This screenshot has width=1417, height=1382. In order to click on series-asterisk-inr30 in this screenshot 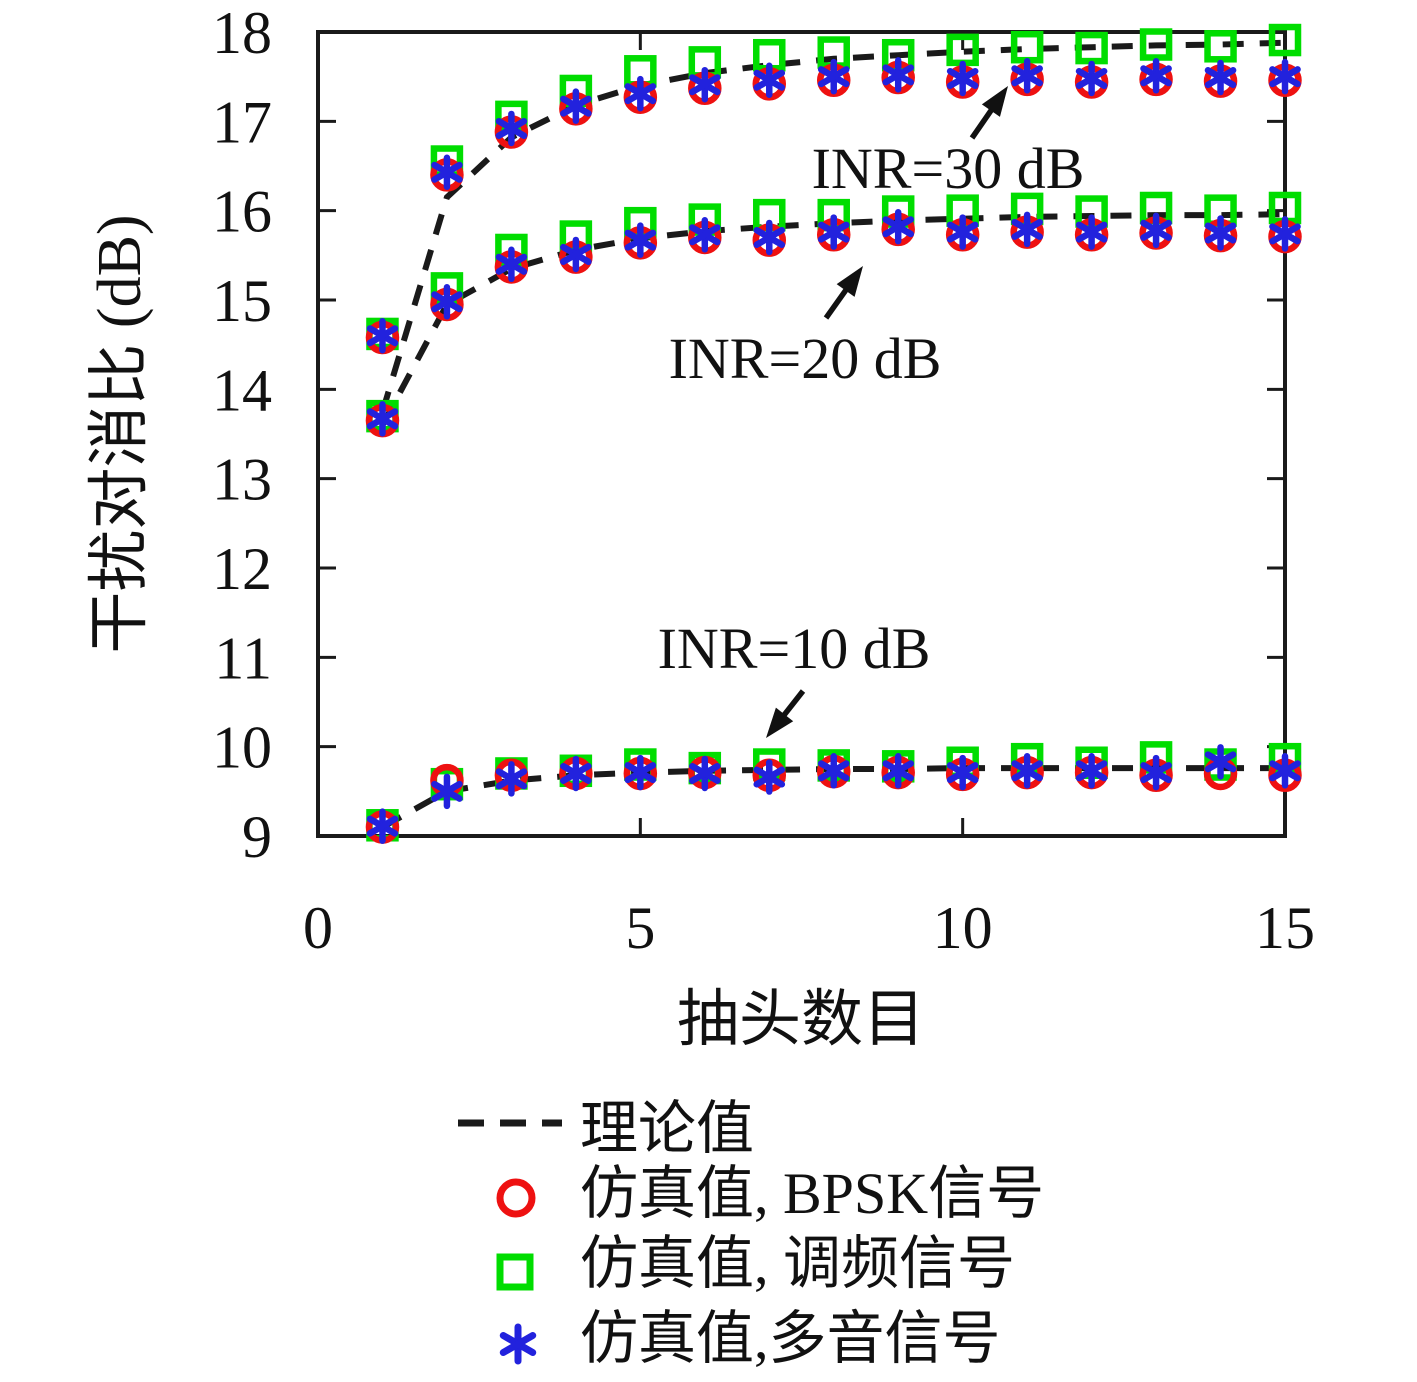, I will do `click(833, 205)`.